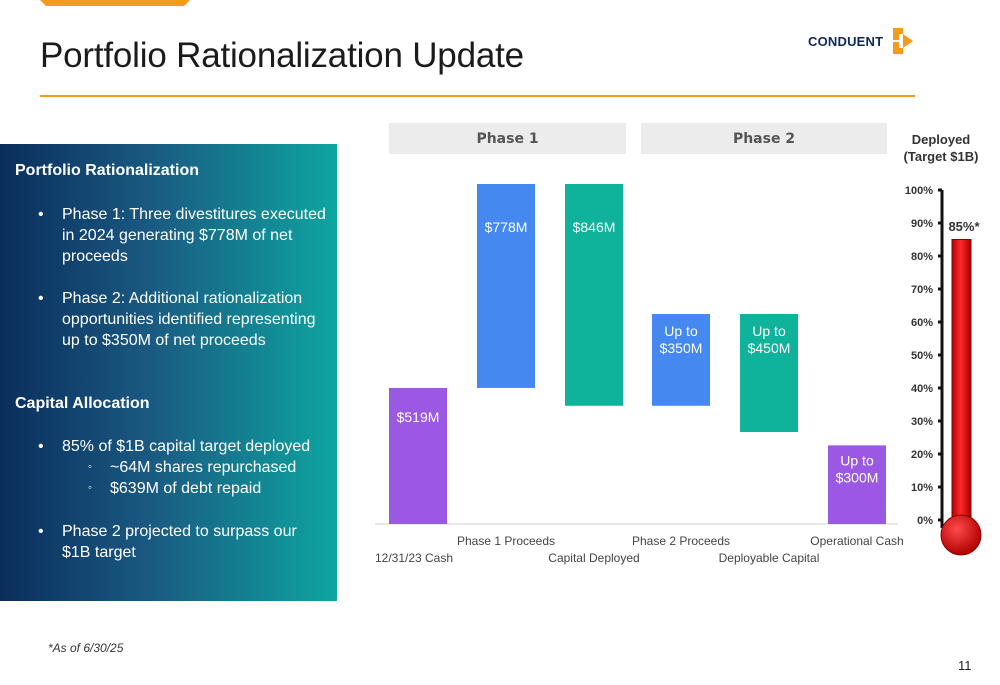  I want to click on gauge-tick-label: 60%, so click(922, 323).